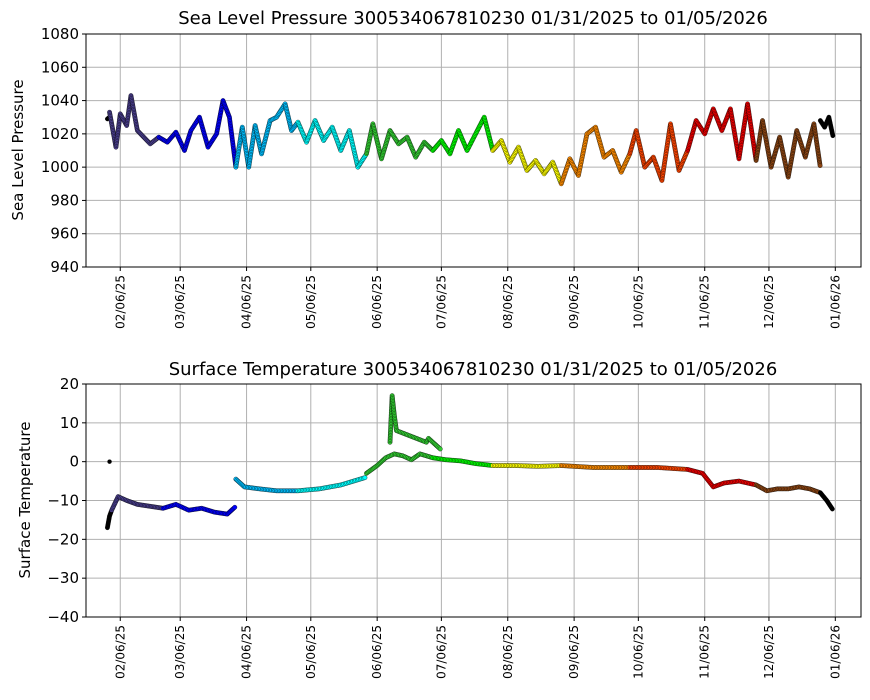 This screenshot has width=870, height=700. I want to click on y-tick-label: −30, so click(63, 578).